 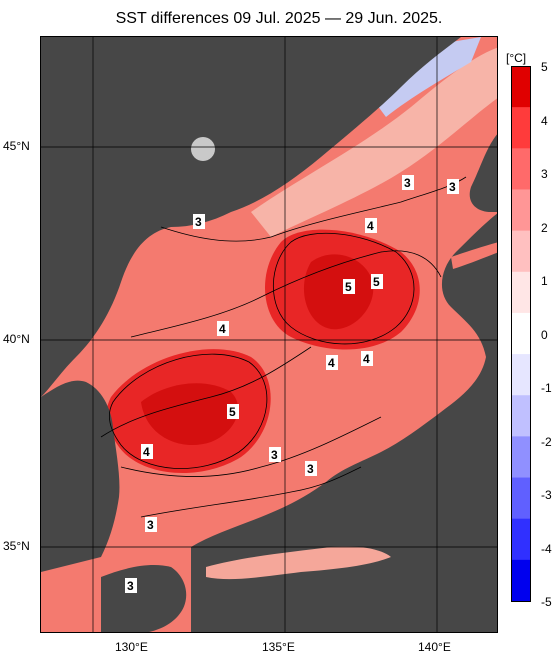 I want to click on colorbar-tick-label: 1, so click(x=544, y=281).